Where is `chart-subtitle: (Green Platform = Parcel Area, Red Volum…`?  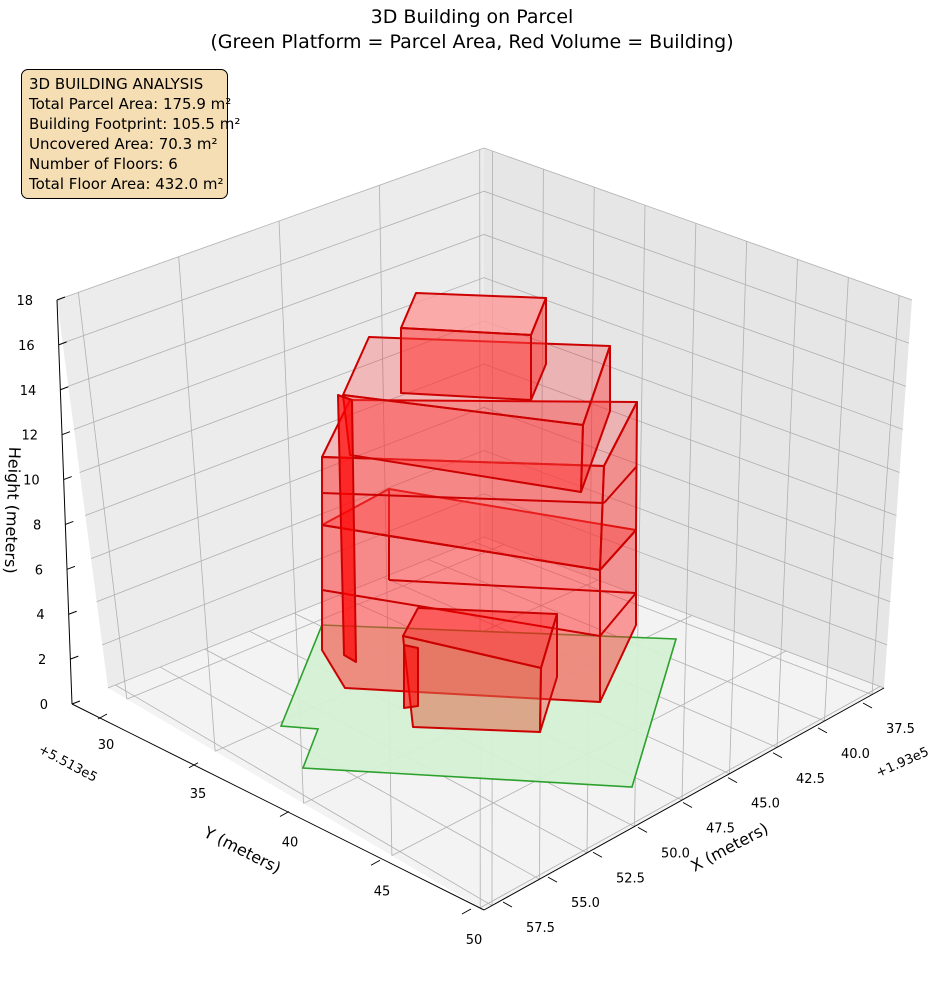
chart-subtitle: (Green Platform = Parcel Area, Red Volum… is located at coordinates (472, 42).